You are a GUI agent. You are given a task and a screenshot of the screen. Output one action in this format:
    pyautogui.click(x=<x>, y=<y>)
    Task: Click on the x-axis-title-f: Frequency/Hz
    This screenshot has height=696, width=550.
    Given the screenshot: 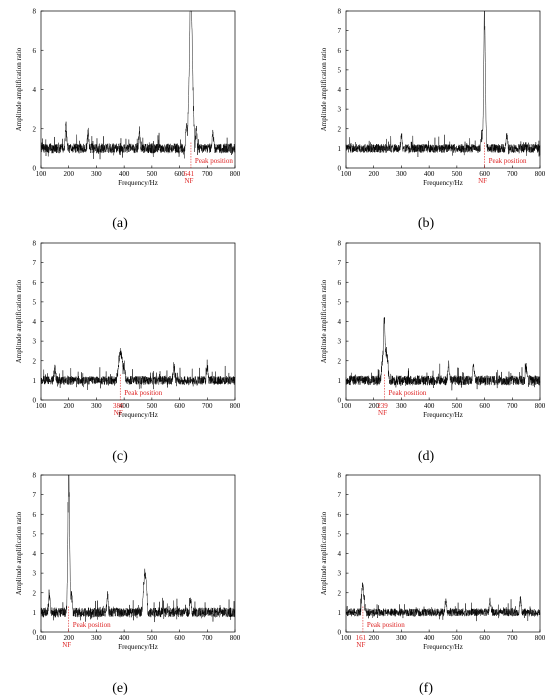 What is the action you would take?
    pyautogui.click(x=443, y=647)
    